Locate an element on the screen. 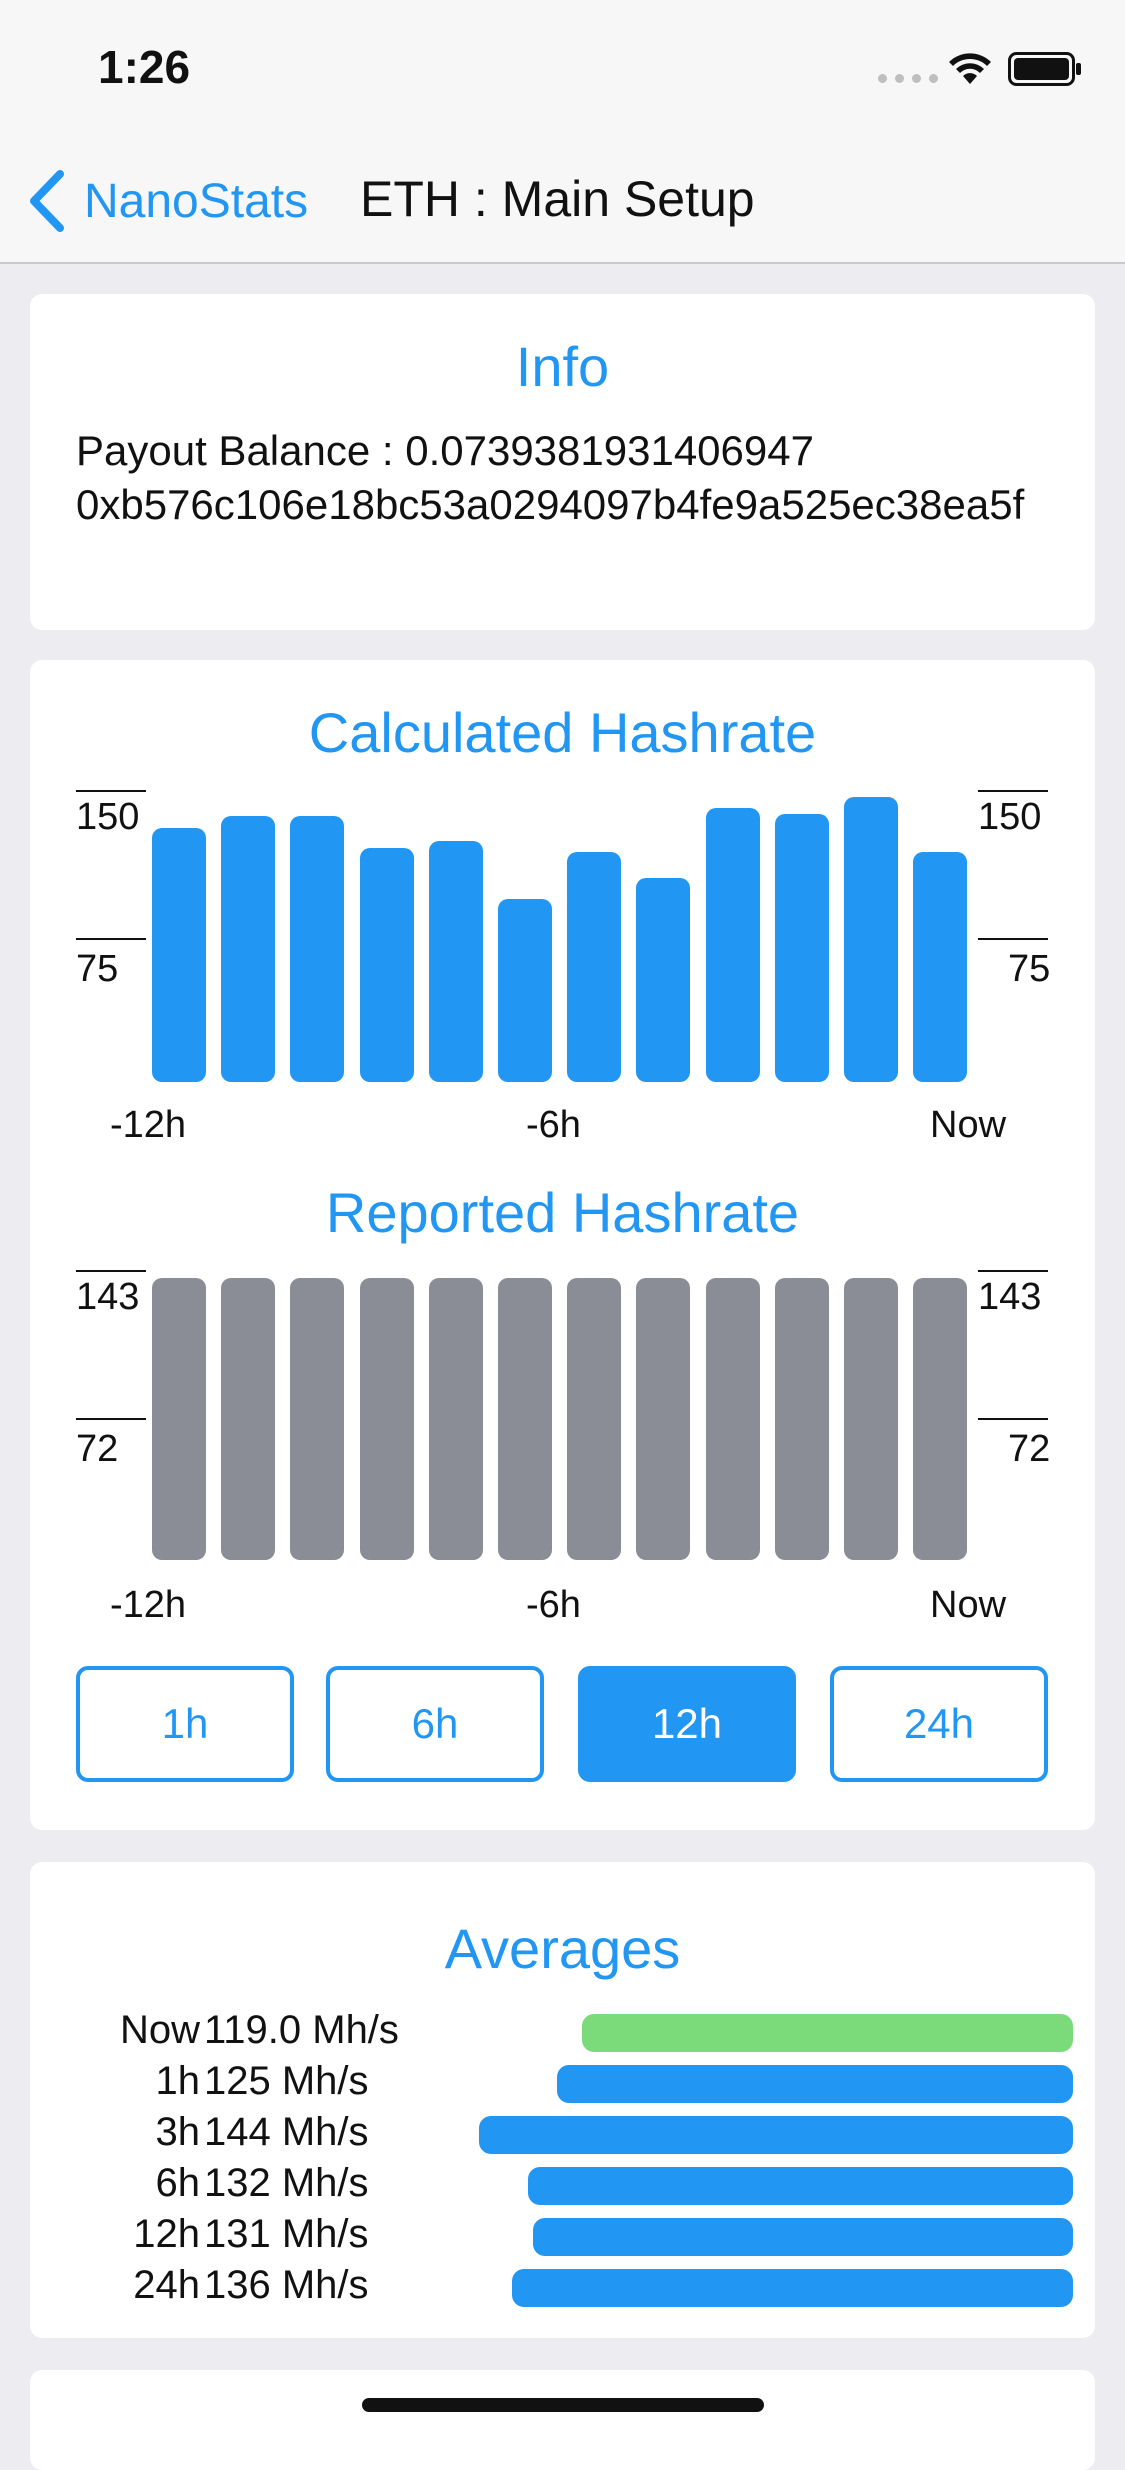 This screenshot has width=1125, height=2470. reported-bar--9h is located at coordinates (386, 1419).